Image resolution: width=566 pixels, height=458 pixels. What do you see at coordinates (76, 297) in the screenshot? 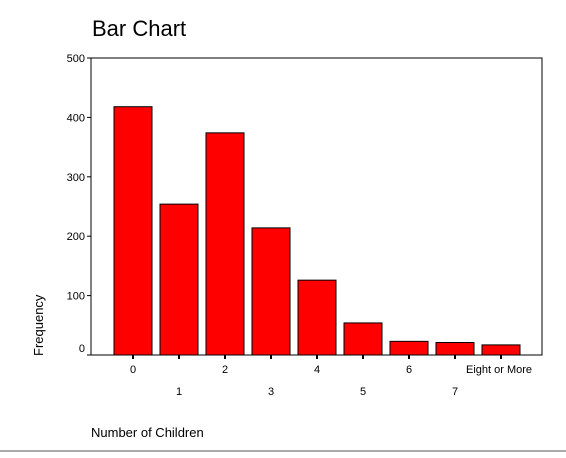
I see `y-tick-label: 100` at bounding box center [76, 297].